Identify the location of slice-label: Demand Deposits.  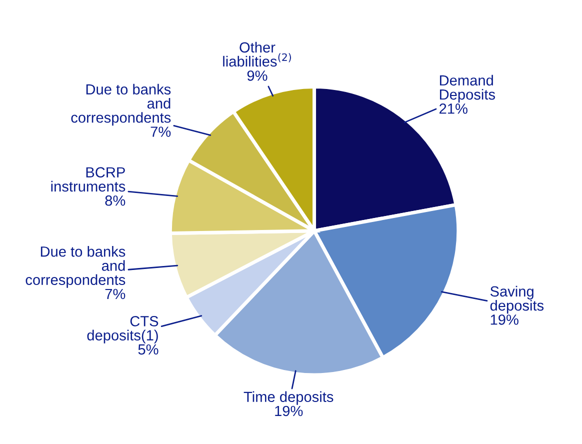
(467, 88).